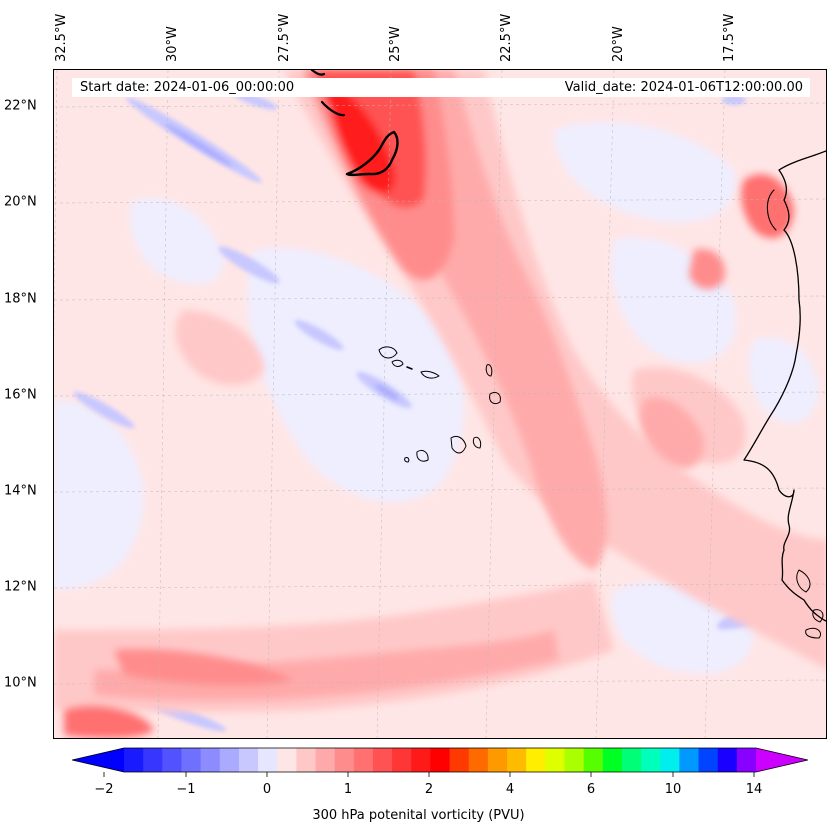 Image resolution: width=837 pixels, height=836 pixels. What do you see at coordinates (754, 789) in the screenshot?
I see `cb-tick-14: 14` at bounding box center [754, 789].